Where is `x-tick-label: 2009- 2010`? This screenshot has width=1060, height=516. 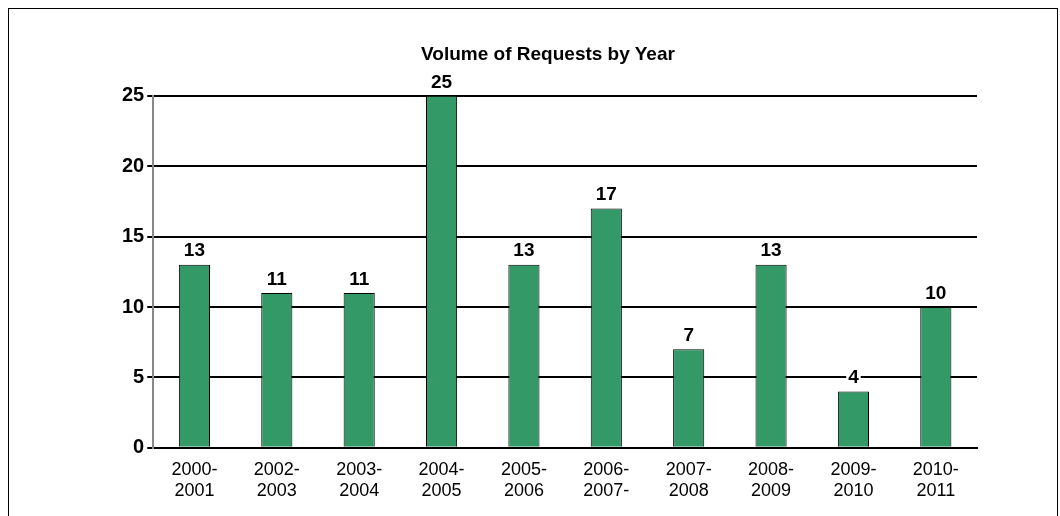 x-tick-label: 2009- 2010 is located at coordinates (853, 479).